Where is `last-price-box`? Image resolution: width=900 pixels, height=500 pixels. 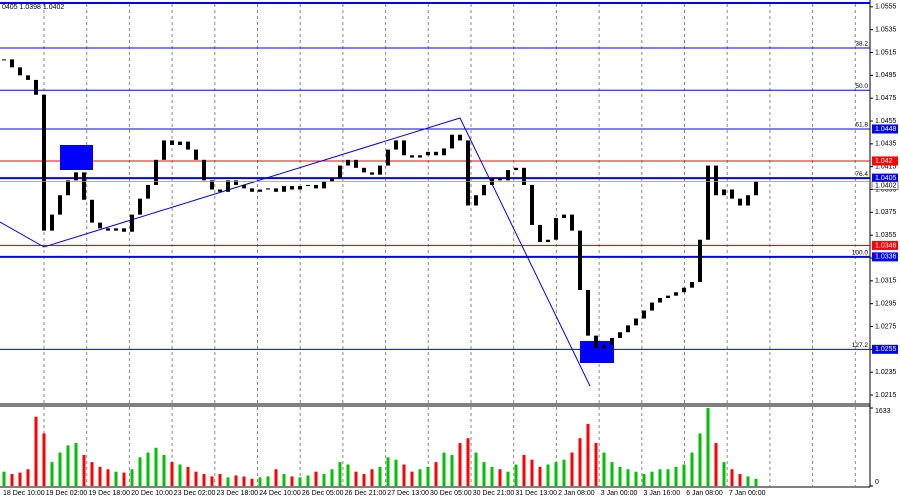
last-price-box is located at coordinates (885, 185).